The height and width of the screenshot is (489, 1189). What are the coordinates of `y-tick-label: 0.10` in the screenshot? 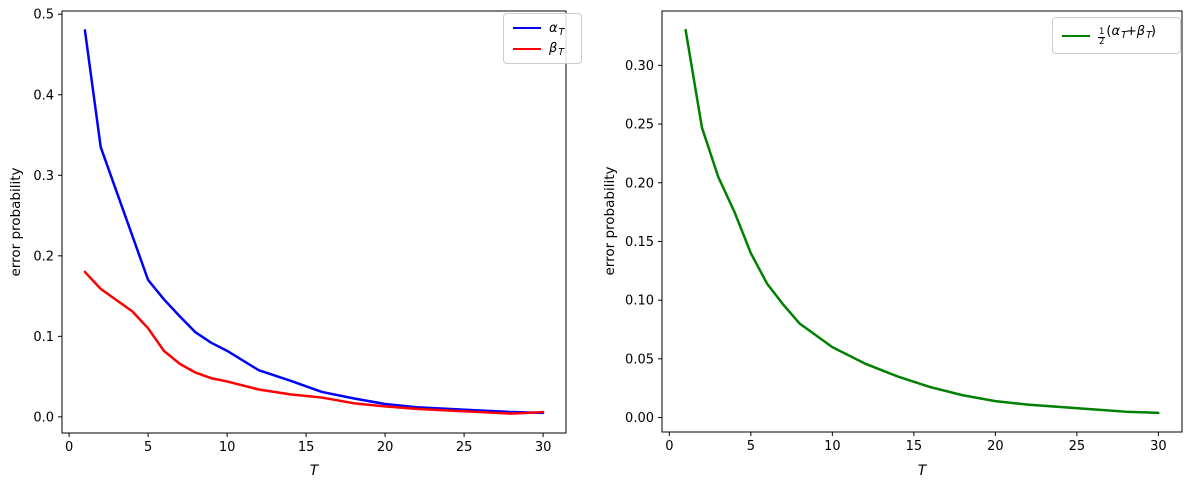 It's located at (639, 301).